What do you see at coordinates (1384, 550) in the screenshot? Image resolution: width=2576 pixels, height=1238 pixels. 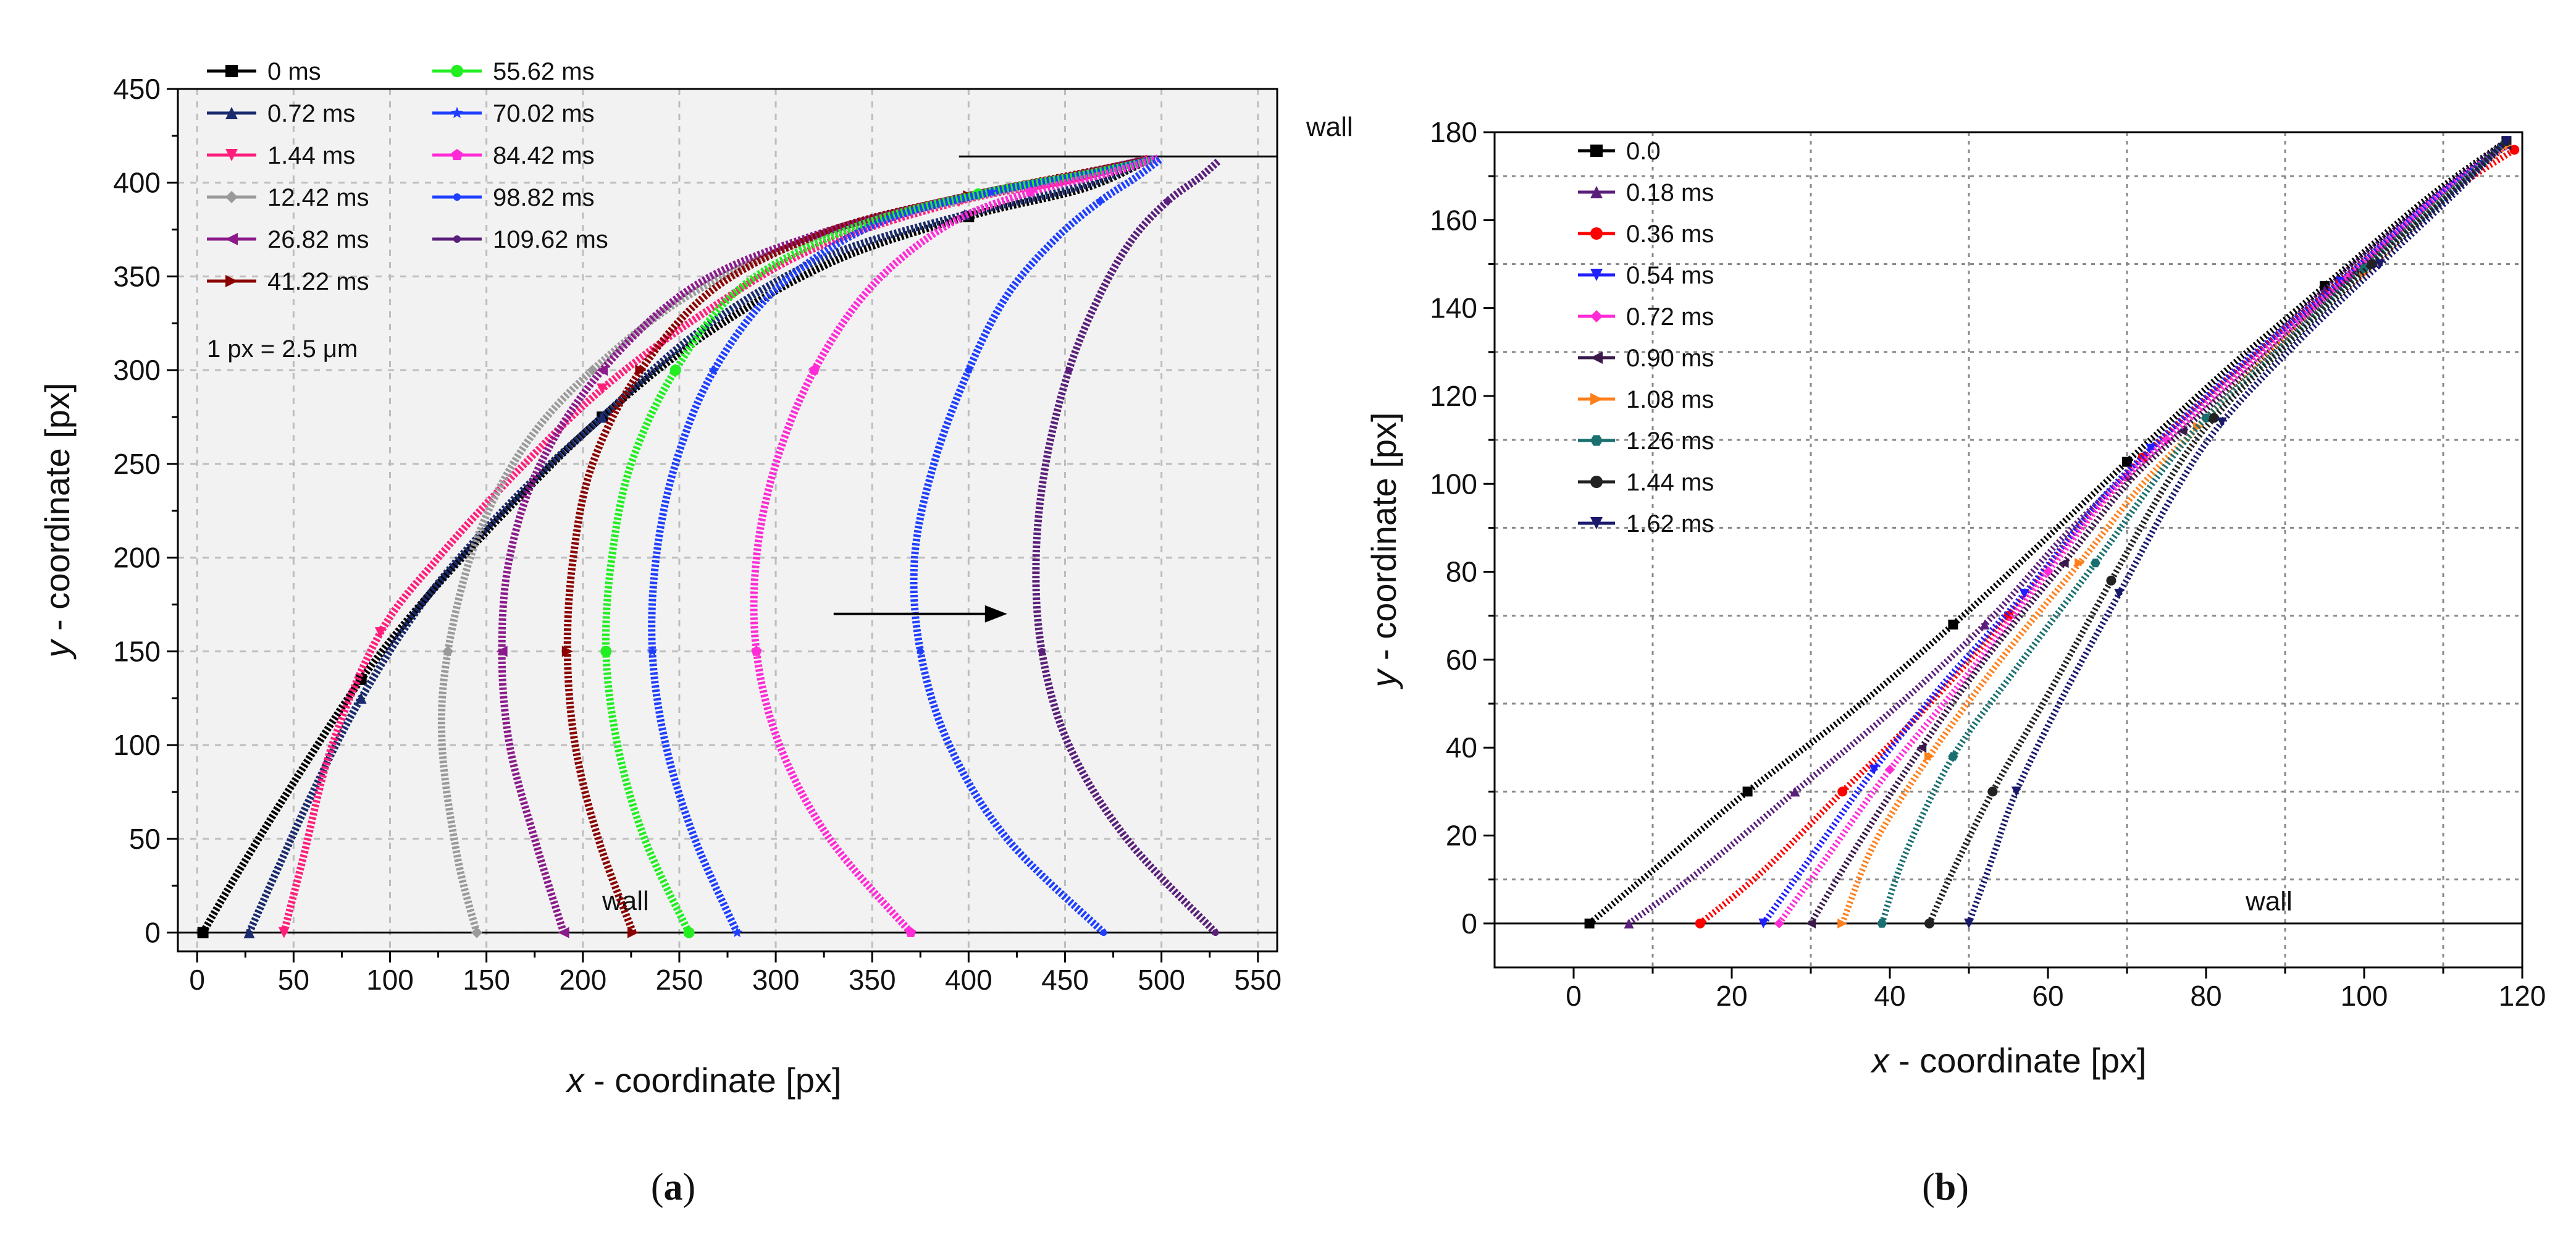 I see `y-axis-label-b: y - coordinate [px]` at bounding box center [1384, 550].